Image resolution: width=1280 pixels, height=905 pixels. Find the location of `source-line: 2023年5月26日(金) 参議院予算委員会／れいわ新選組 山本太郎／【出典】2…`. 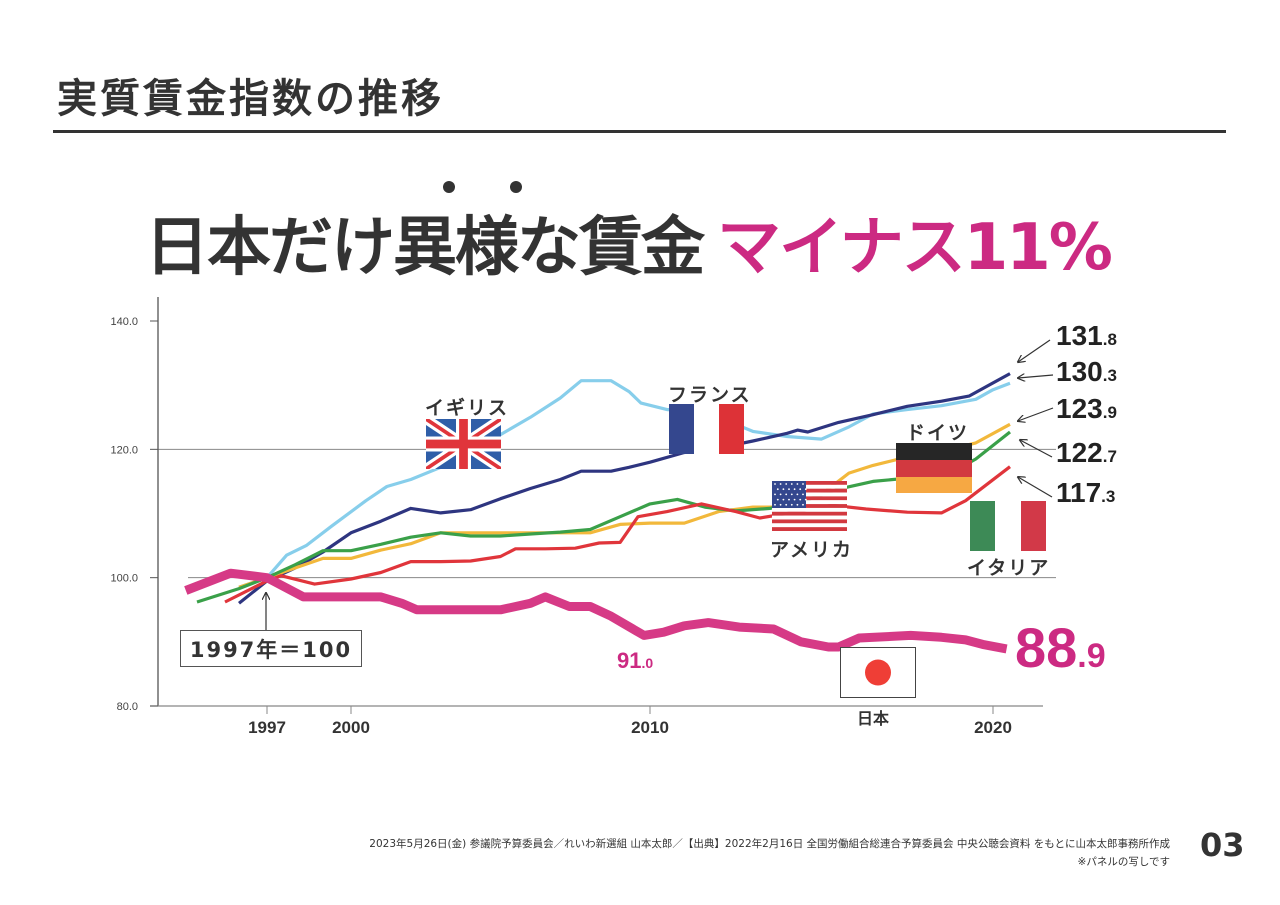

source-line: 2023年5月26日(金) 参議院予算委員会／れいわ新選組 山本太郎／【出典】2… is located at coordinates (769, 844).